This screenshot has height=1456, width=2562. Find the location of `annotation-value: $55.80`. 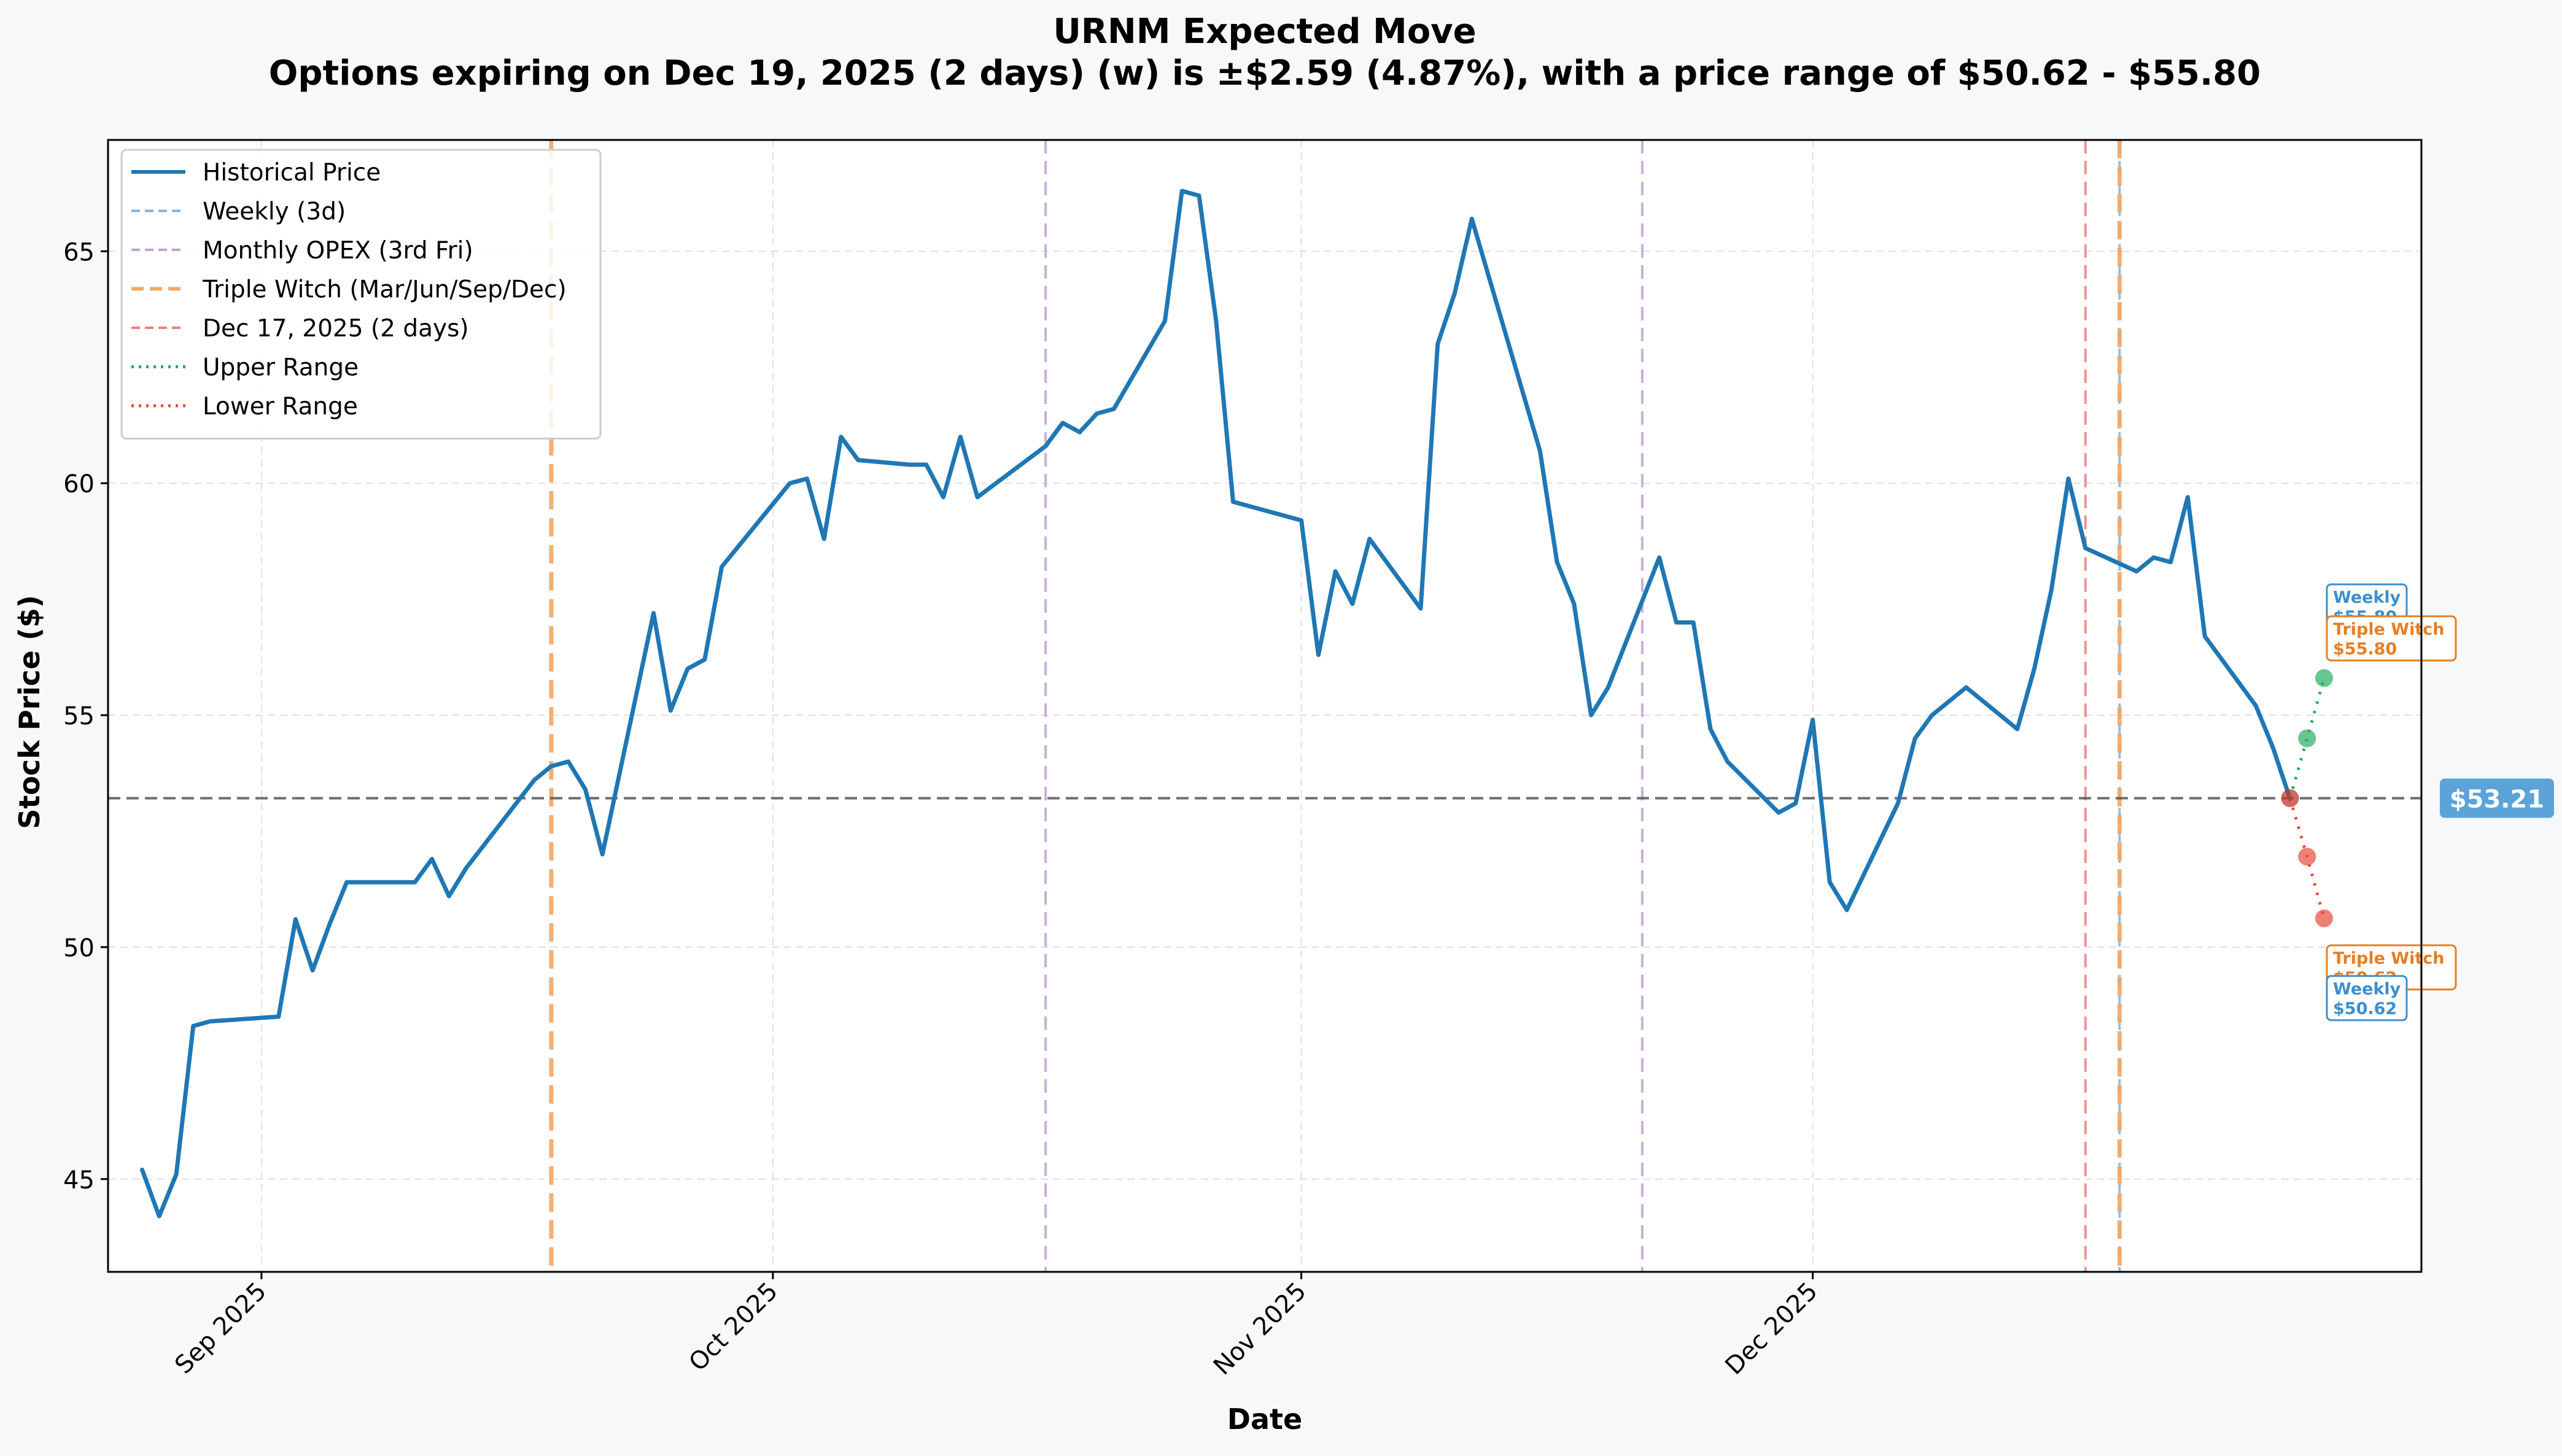

annotation-value: $55.80 is located at coordinates (2365, 649).